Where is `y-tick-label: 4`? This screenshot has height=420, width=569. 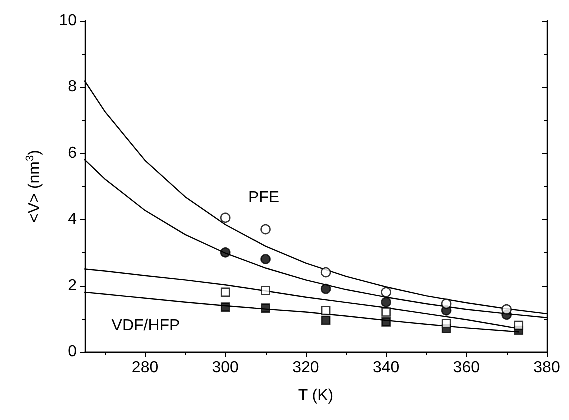 y-tick-label: 4 is located at coordinates (73, 219).